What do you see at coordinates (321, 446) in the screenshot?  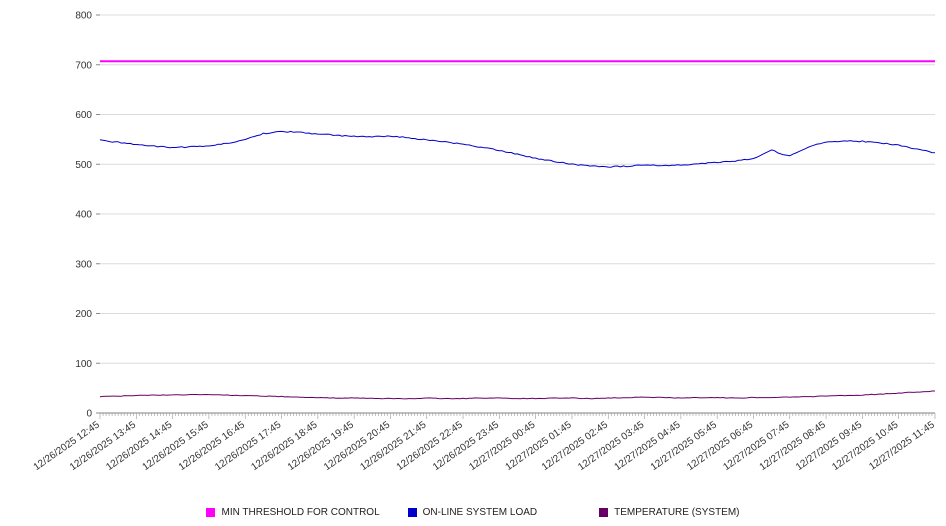 I see `x-tick-label: 12/26/2025 19:45` at bounding box center [321, 446].